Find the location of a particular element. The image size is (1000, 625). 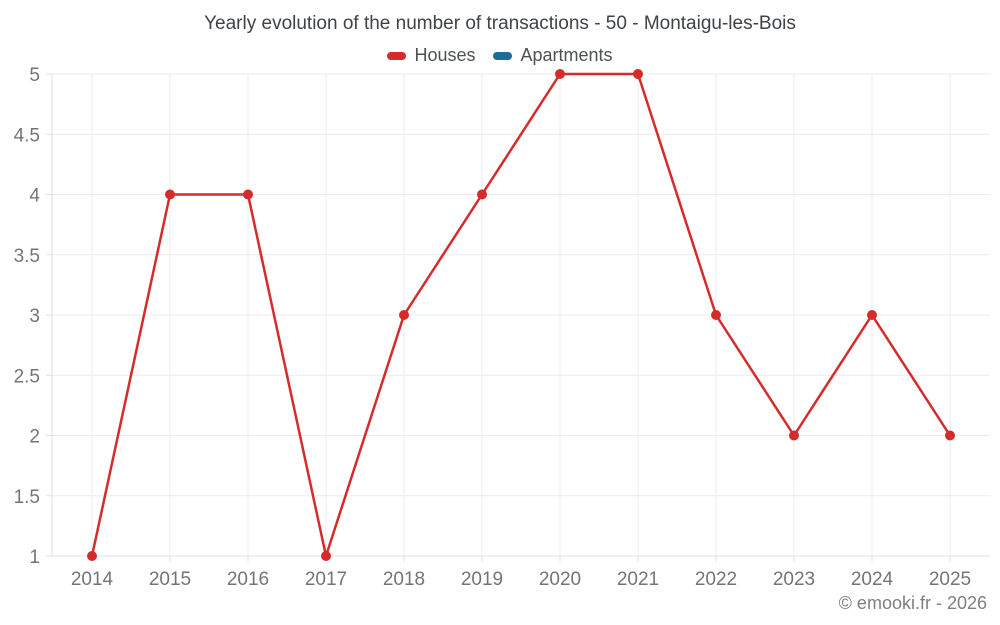

legend-item-apartments: Apartments is located at coordinates (553, 55).